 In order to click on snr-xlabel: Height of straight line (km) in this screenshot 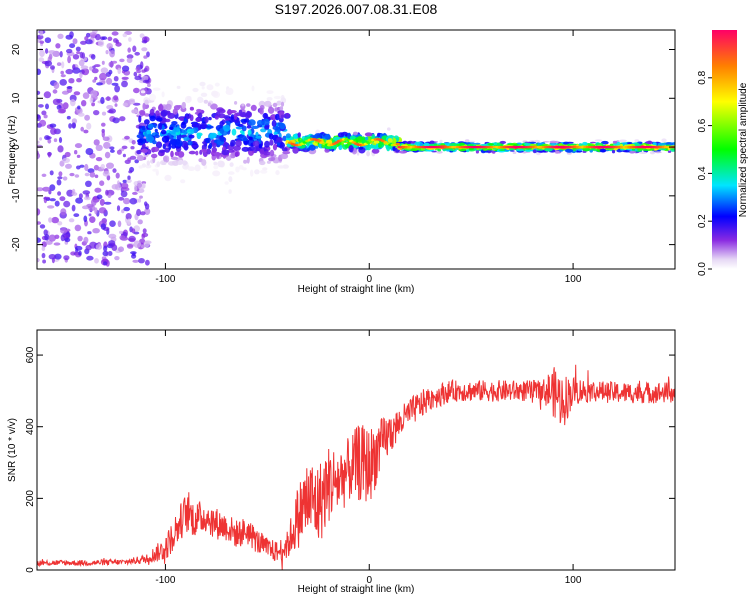, I will do `click(356, 589)`.